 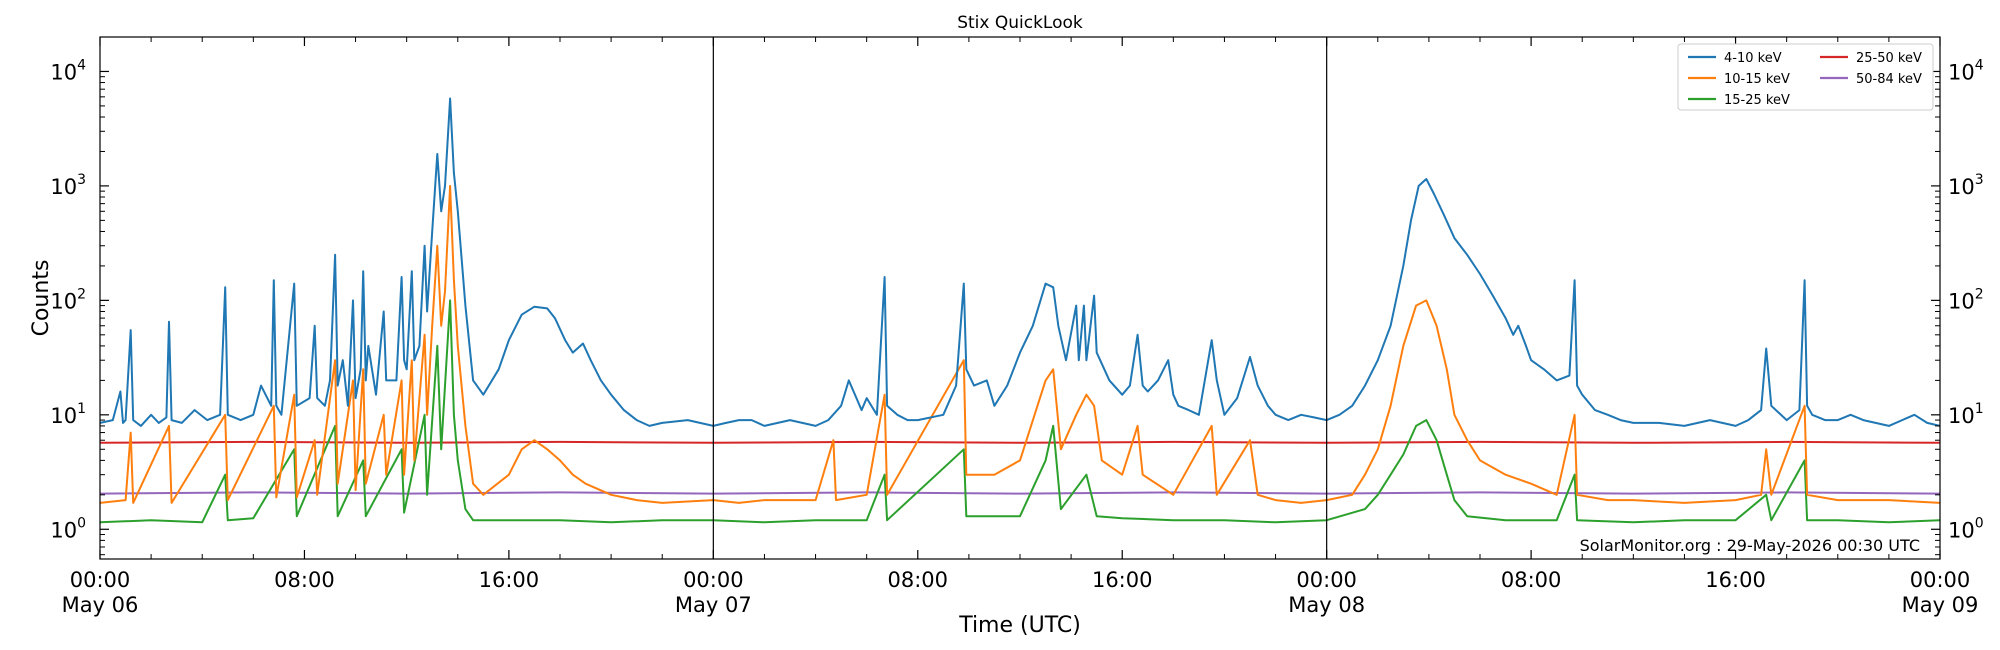 What do you see at coordinates (1966, 528) in the screenshot?
I see `y-tick-label-right: 100` at bounding box center [1966, 528].